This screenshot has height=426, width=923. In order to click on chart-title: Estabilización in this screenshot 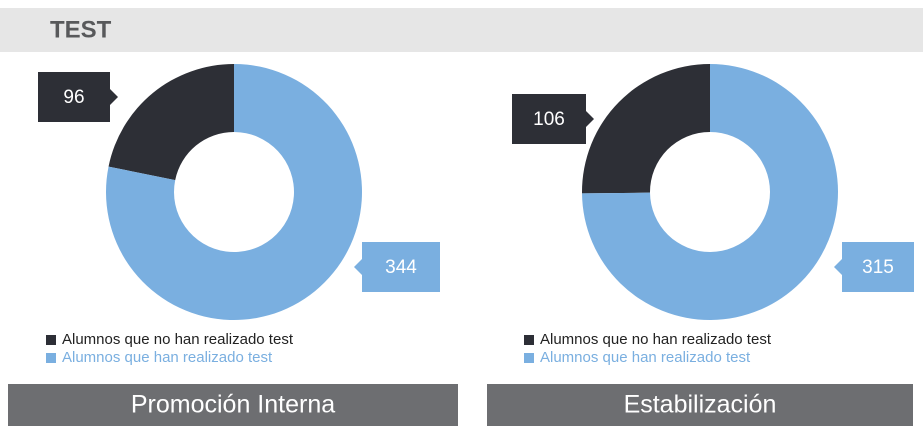, I will do `click(700, 405)`.